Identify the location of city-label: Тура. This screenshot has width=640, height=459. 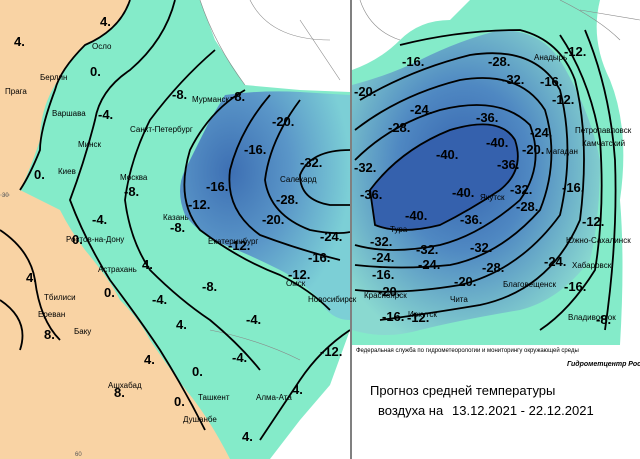
(399, 229).